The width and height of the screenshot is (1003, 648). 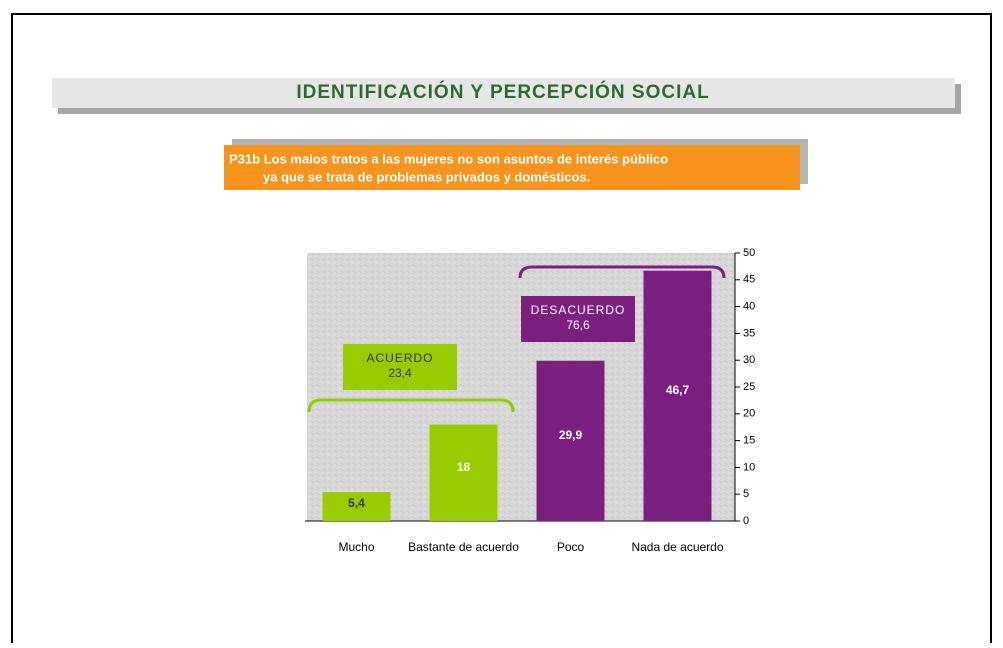 I want to click on value-label: 18, so click(x=464, y=467).